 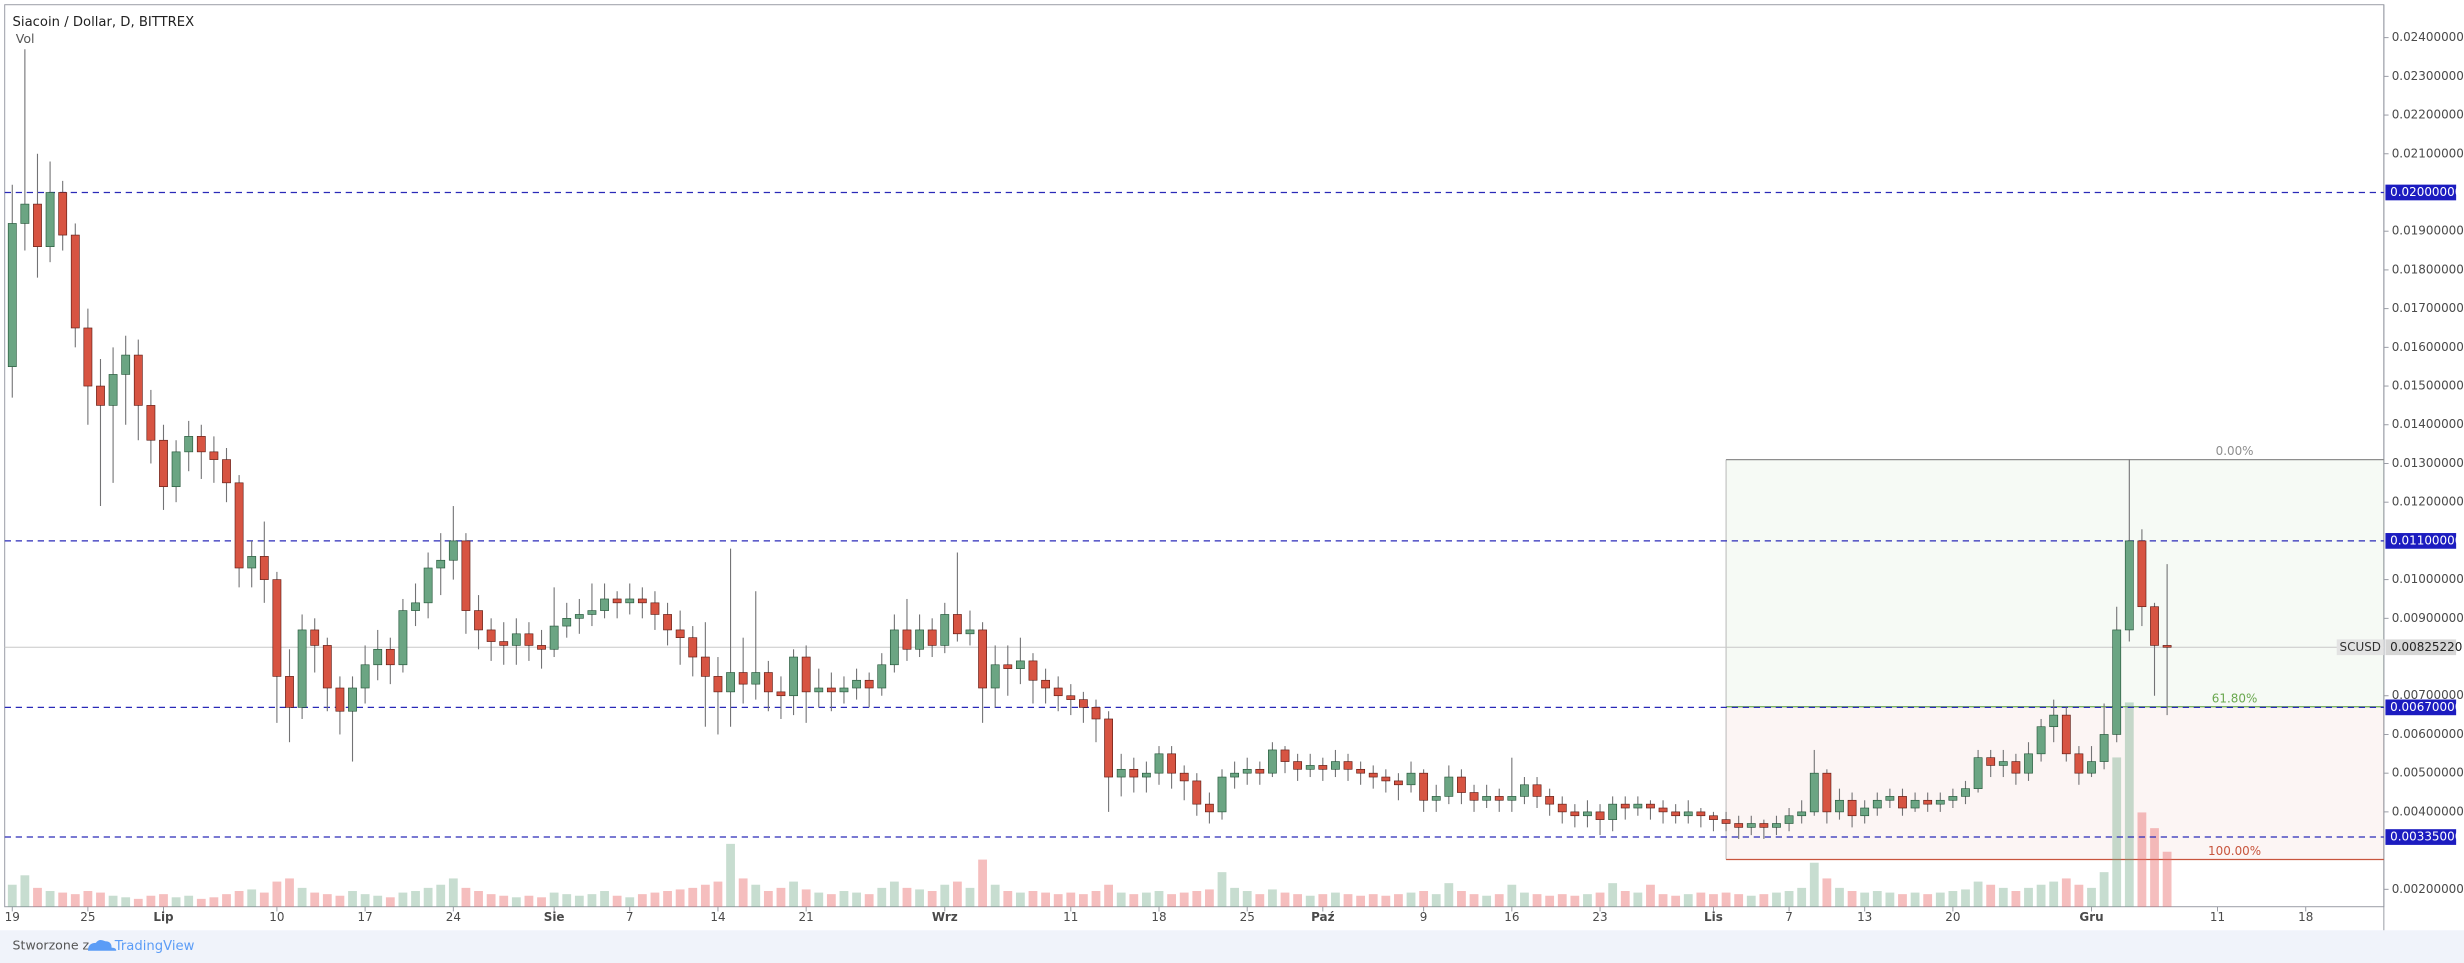 What do you see at coordinates (102, 945) in the screenshot?
I see `brand-logo` at bounding box center [102, 945].